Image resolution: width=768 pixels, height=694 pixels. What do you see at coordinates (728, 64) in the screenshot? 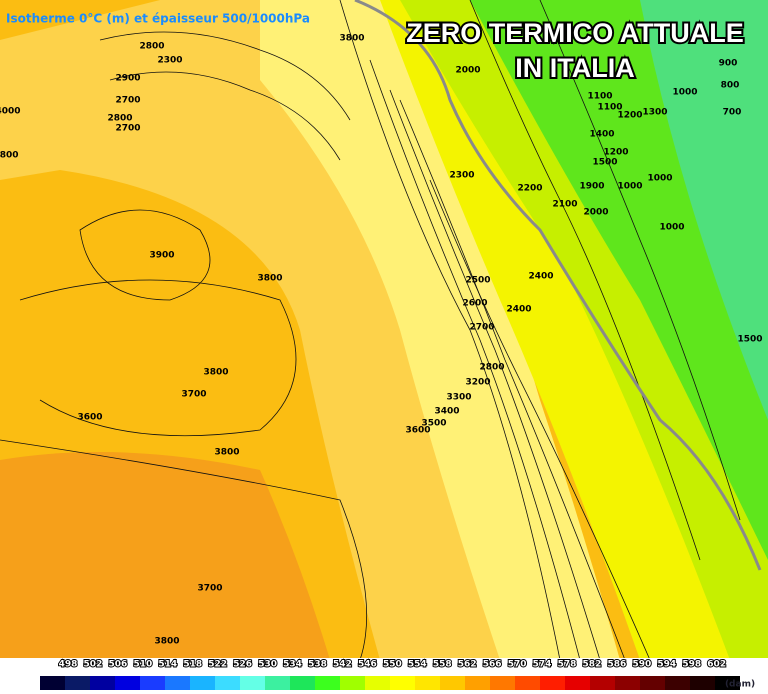
I see `contour-label: 900` at bounding box center [728, 64].